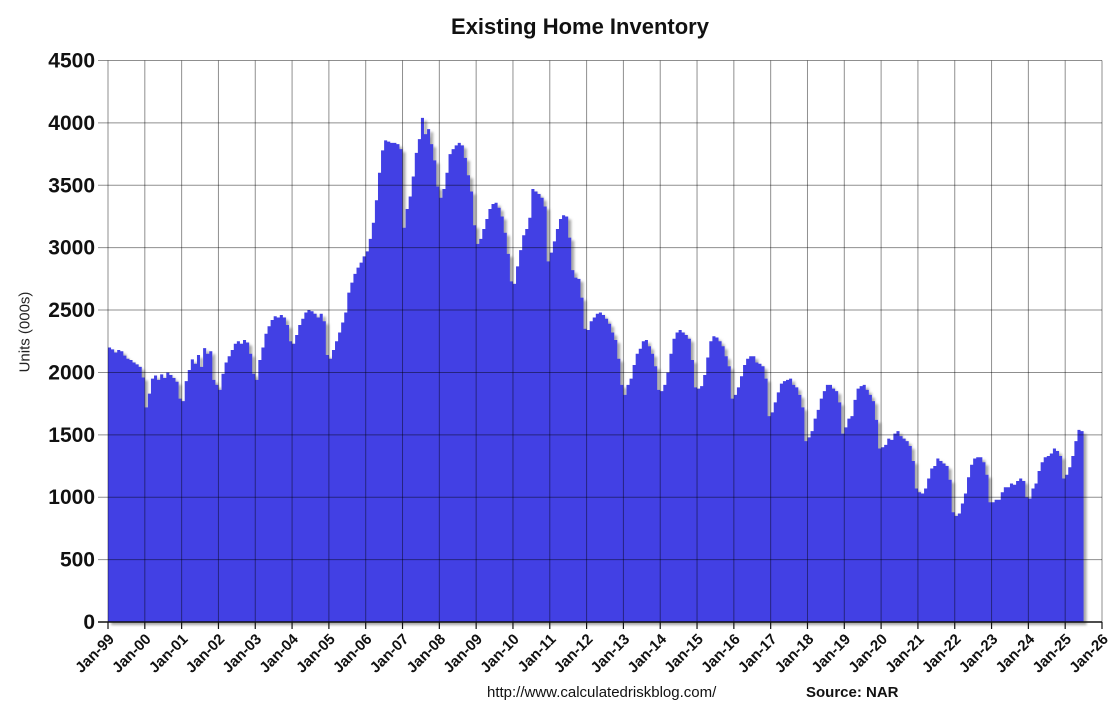 The image size is (1120, 709). What do you see at coordinates (353, 654) in the screenshot?
I see `x-tick-label: Jan-06` at bounding box center [353, 654].